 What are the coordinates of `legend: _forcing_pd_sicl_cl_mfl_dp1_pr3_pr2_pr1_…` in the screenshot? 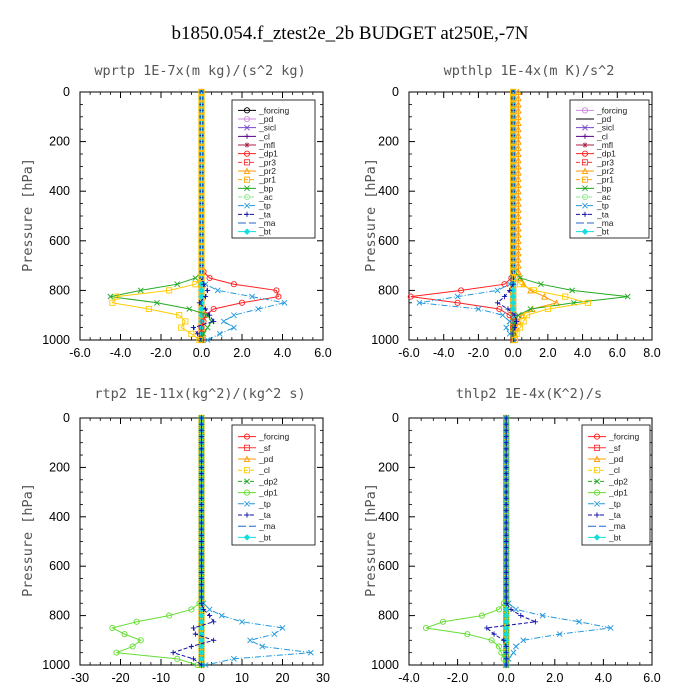 It's located at (273, 169).